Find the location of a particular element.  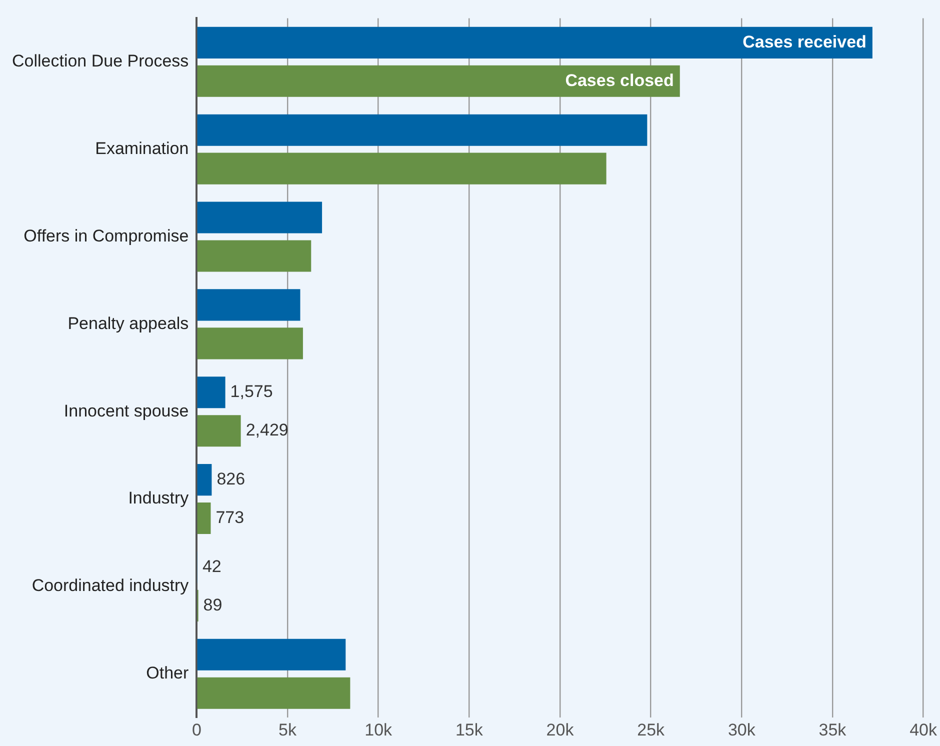

y-tick-label: Innocent spouse is located at coordinates (126, 410).